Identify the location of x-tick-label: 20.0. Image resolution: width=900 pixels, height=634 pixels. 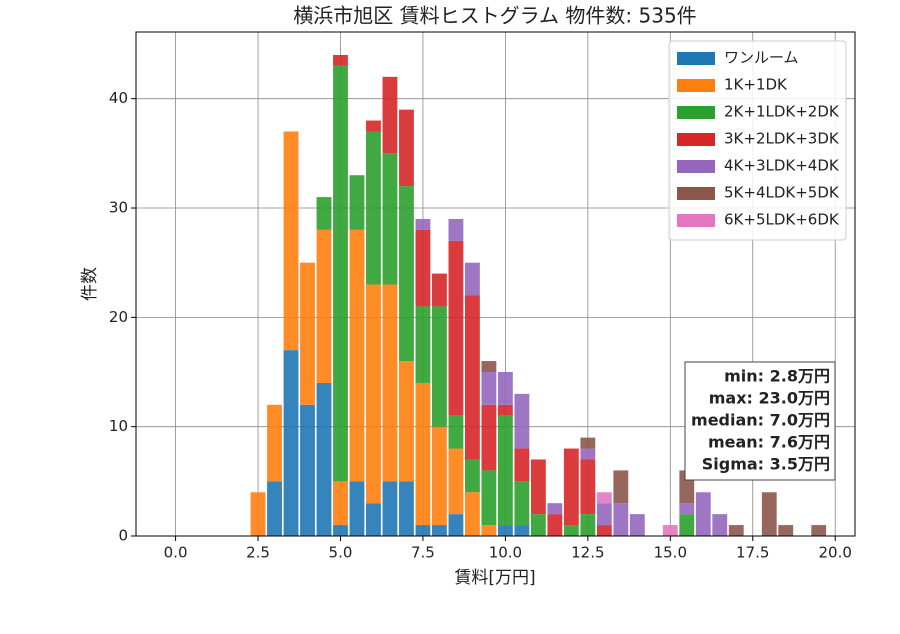
(835, 553).